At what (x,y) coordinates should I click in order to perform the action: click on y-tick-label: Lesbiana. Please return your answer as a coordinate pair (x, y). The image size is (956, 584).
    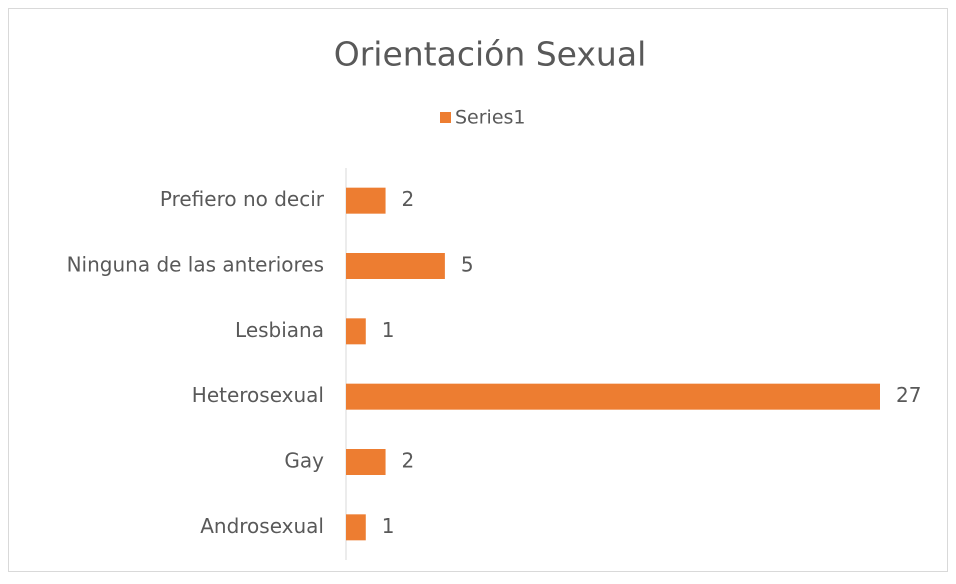
    Looking at the image, I should click on (279, 330).